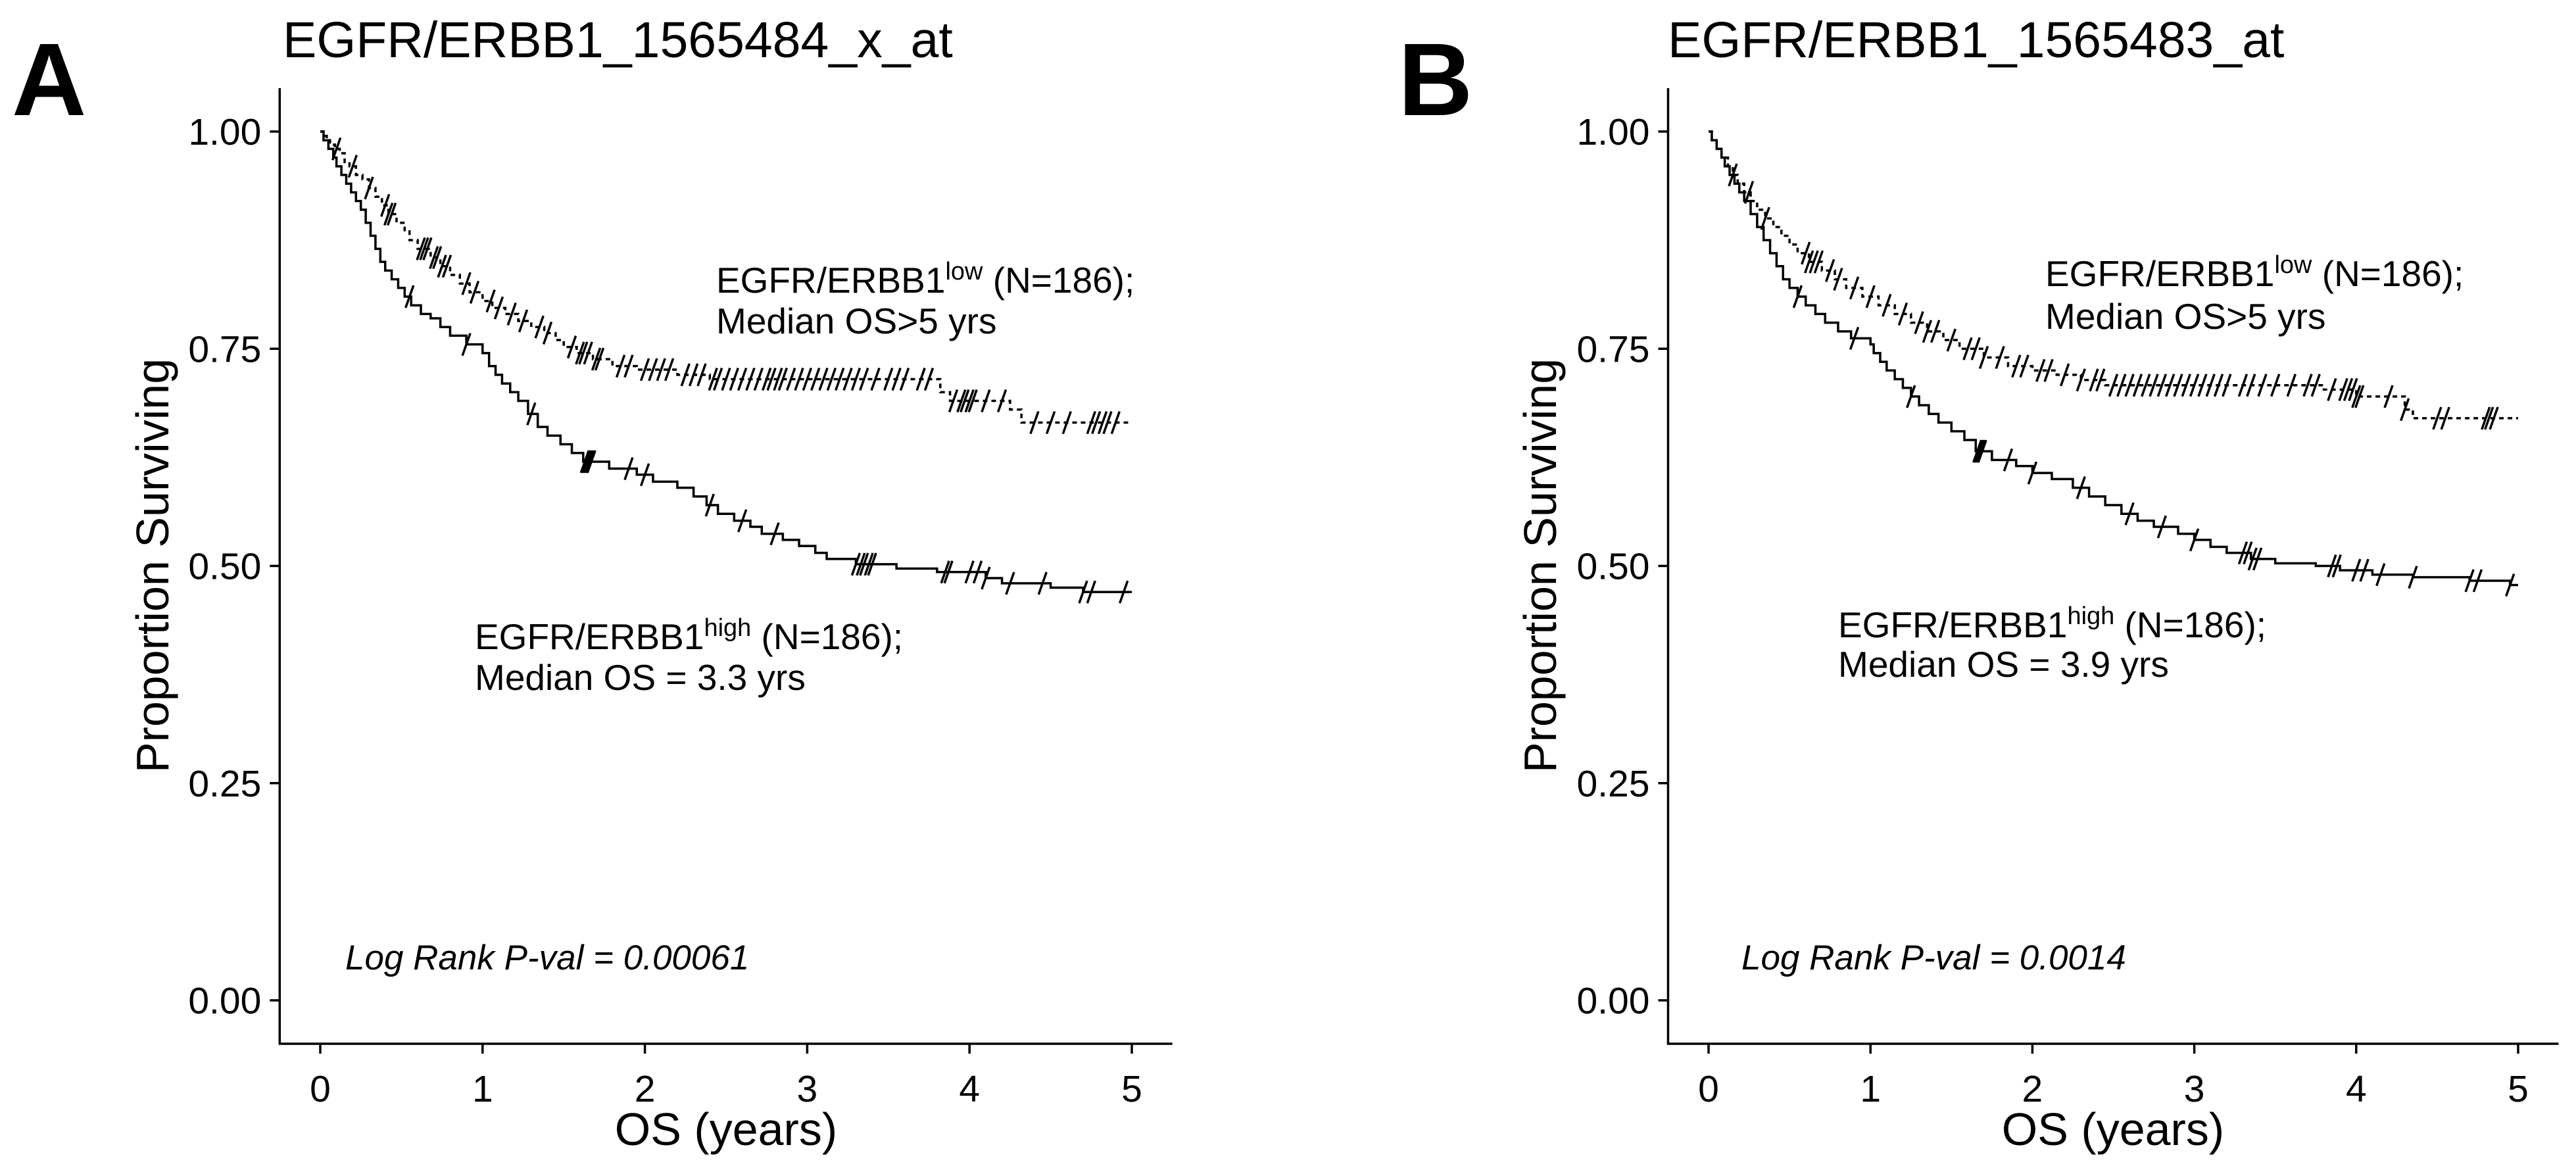 This screenshot has width=2576, height=1172. I want to click on low-group-median: Median OS>5 yrs, so click(2185, 316).